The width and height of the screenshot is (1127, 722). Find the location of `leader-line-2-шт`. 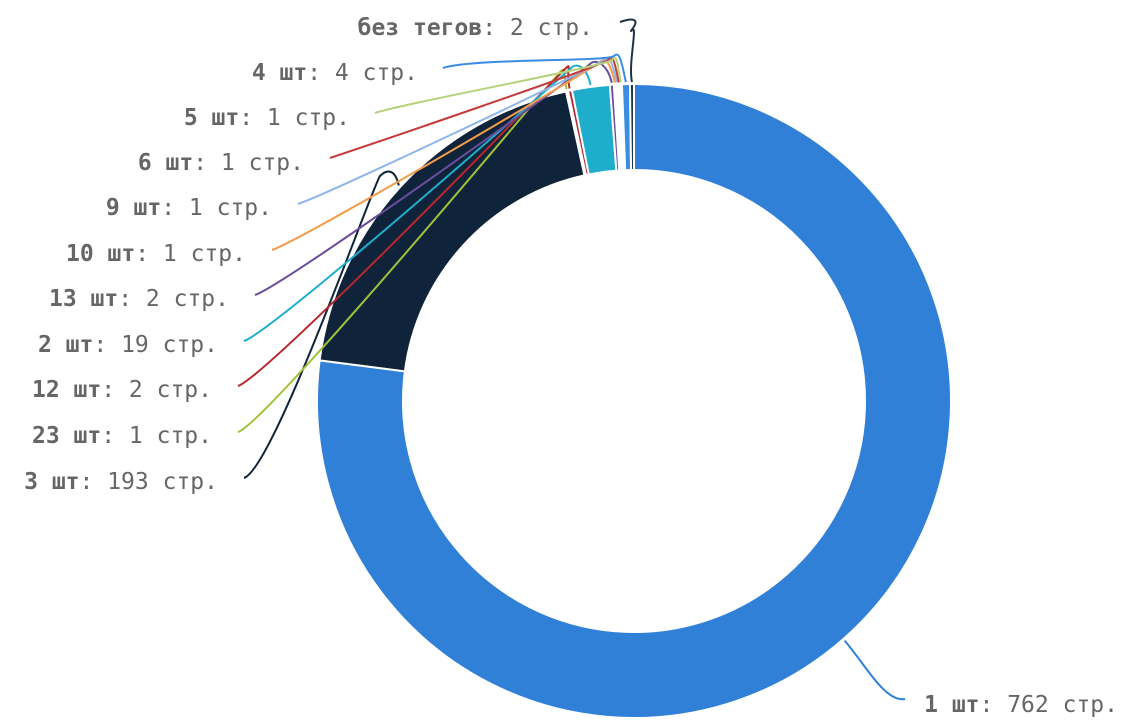

leader-line-2-шт is located at coordinates (417, 203).